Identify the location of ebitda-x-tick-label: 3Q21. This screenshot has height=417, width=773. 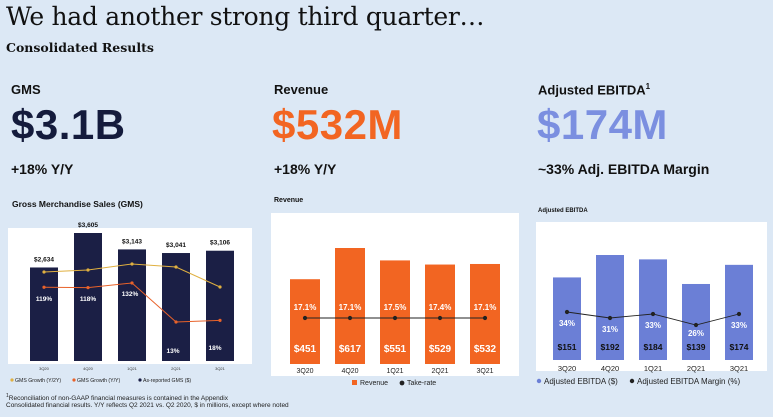
(739, 368).